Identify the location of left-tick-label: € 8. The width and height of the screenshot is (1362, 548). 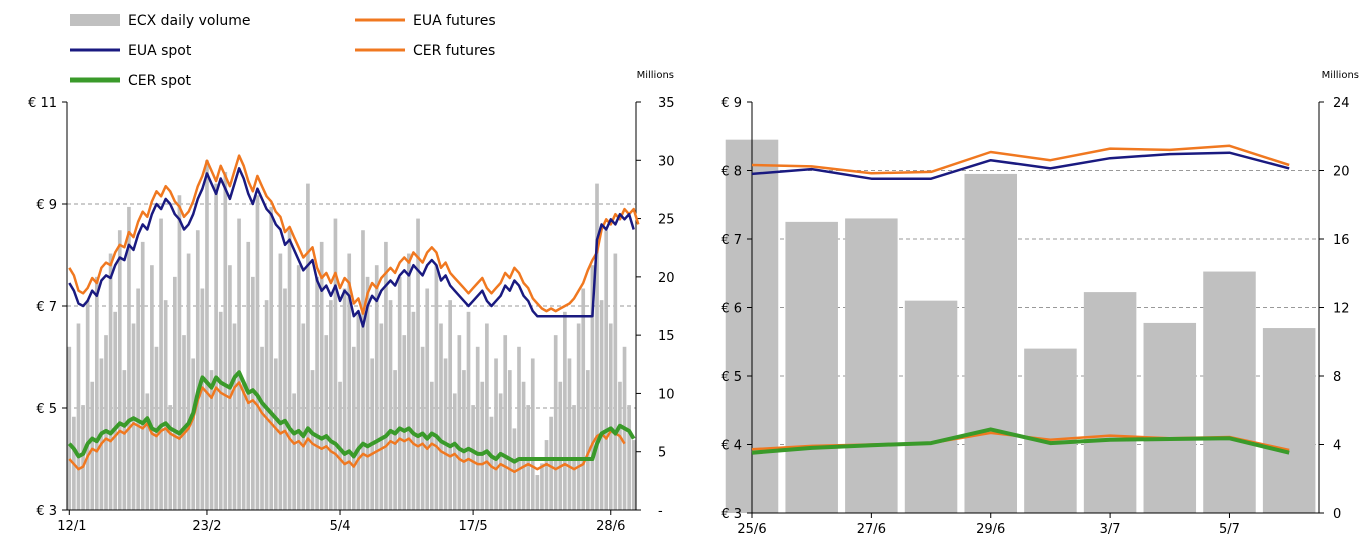
(731, 172).